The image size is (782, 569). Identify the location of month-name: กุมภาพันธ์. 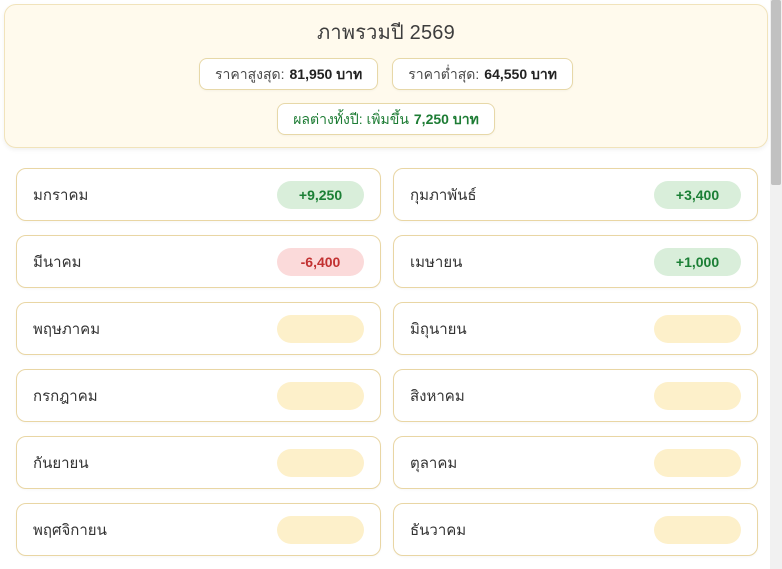
(443, 195).